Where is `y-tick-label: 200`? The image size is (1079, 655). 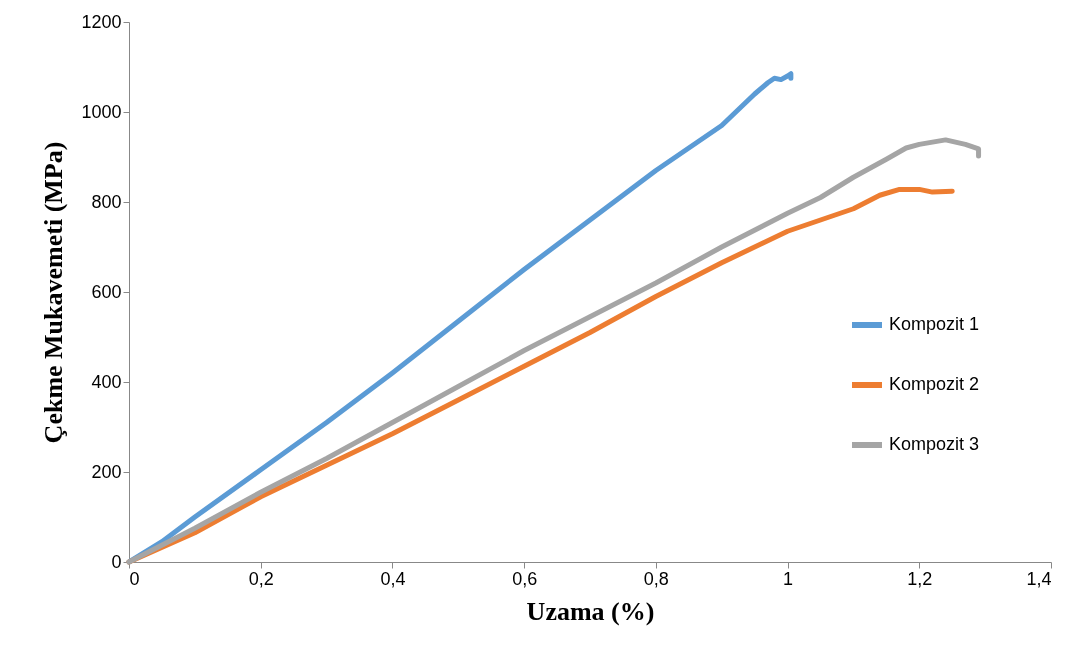 y-tick-label: 200 is located at coordinates (106, 471).